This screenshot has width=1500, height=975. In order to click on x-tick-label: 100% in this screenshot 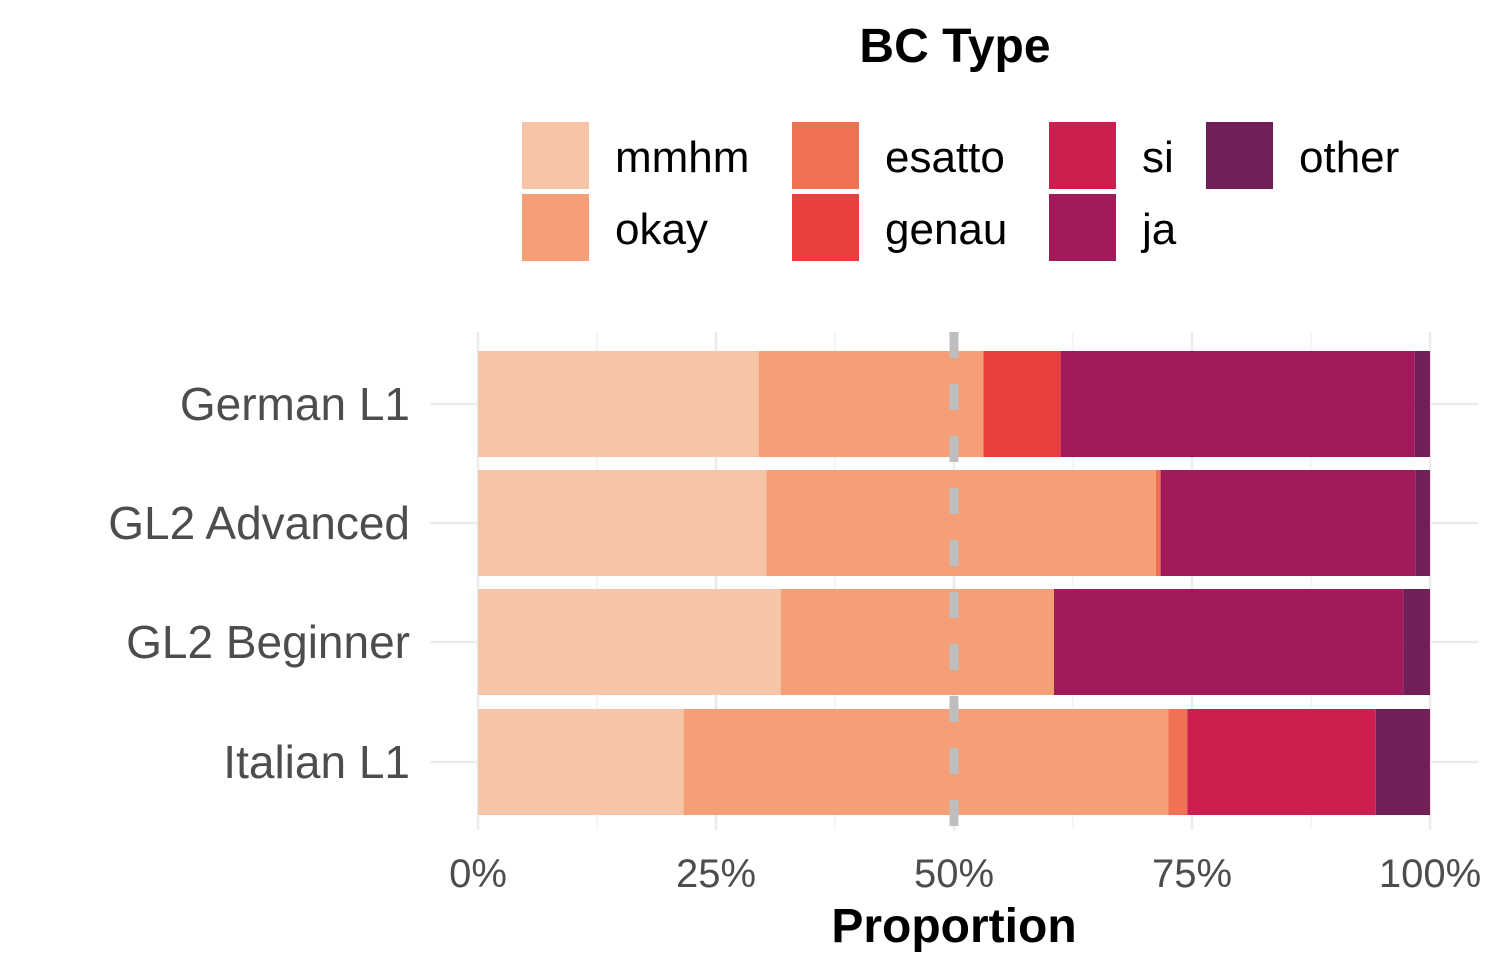, I will do `click(1430, 874)`.